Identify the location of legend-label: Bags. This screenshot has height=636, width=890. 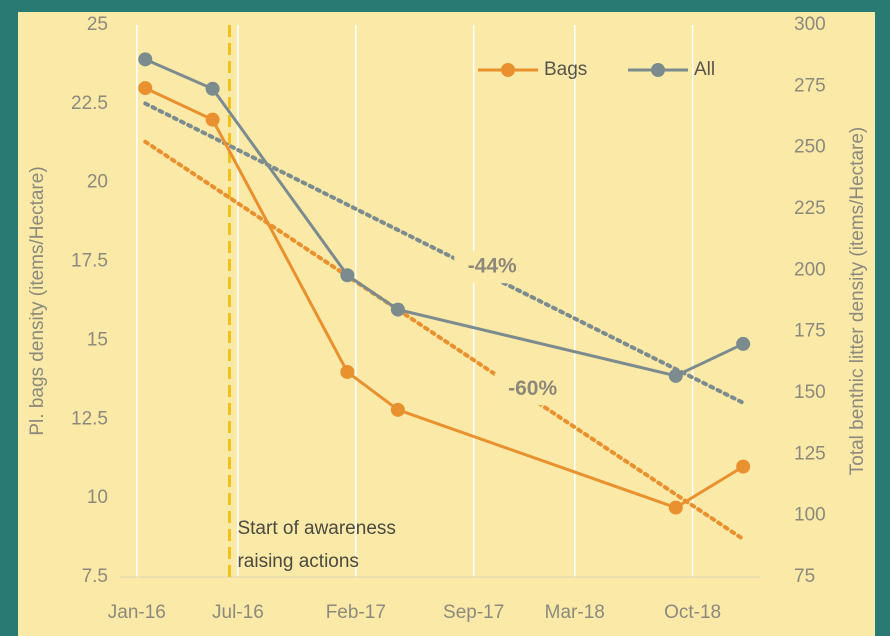
(565, 69).